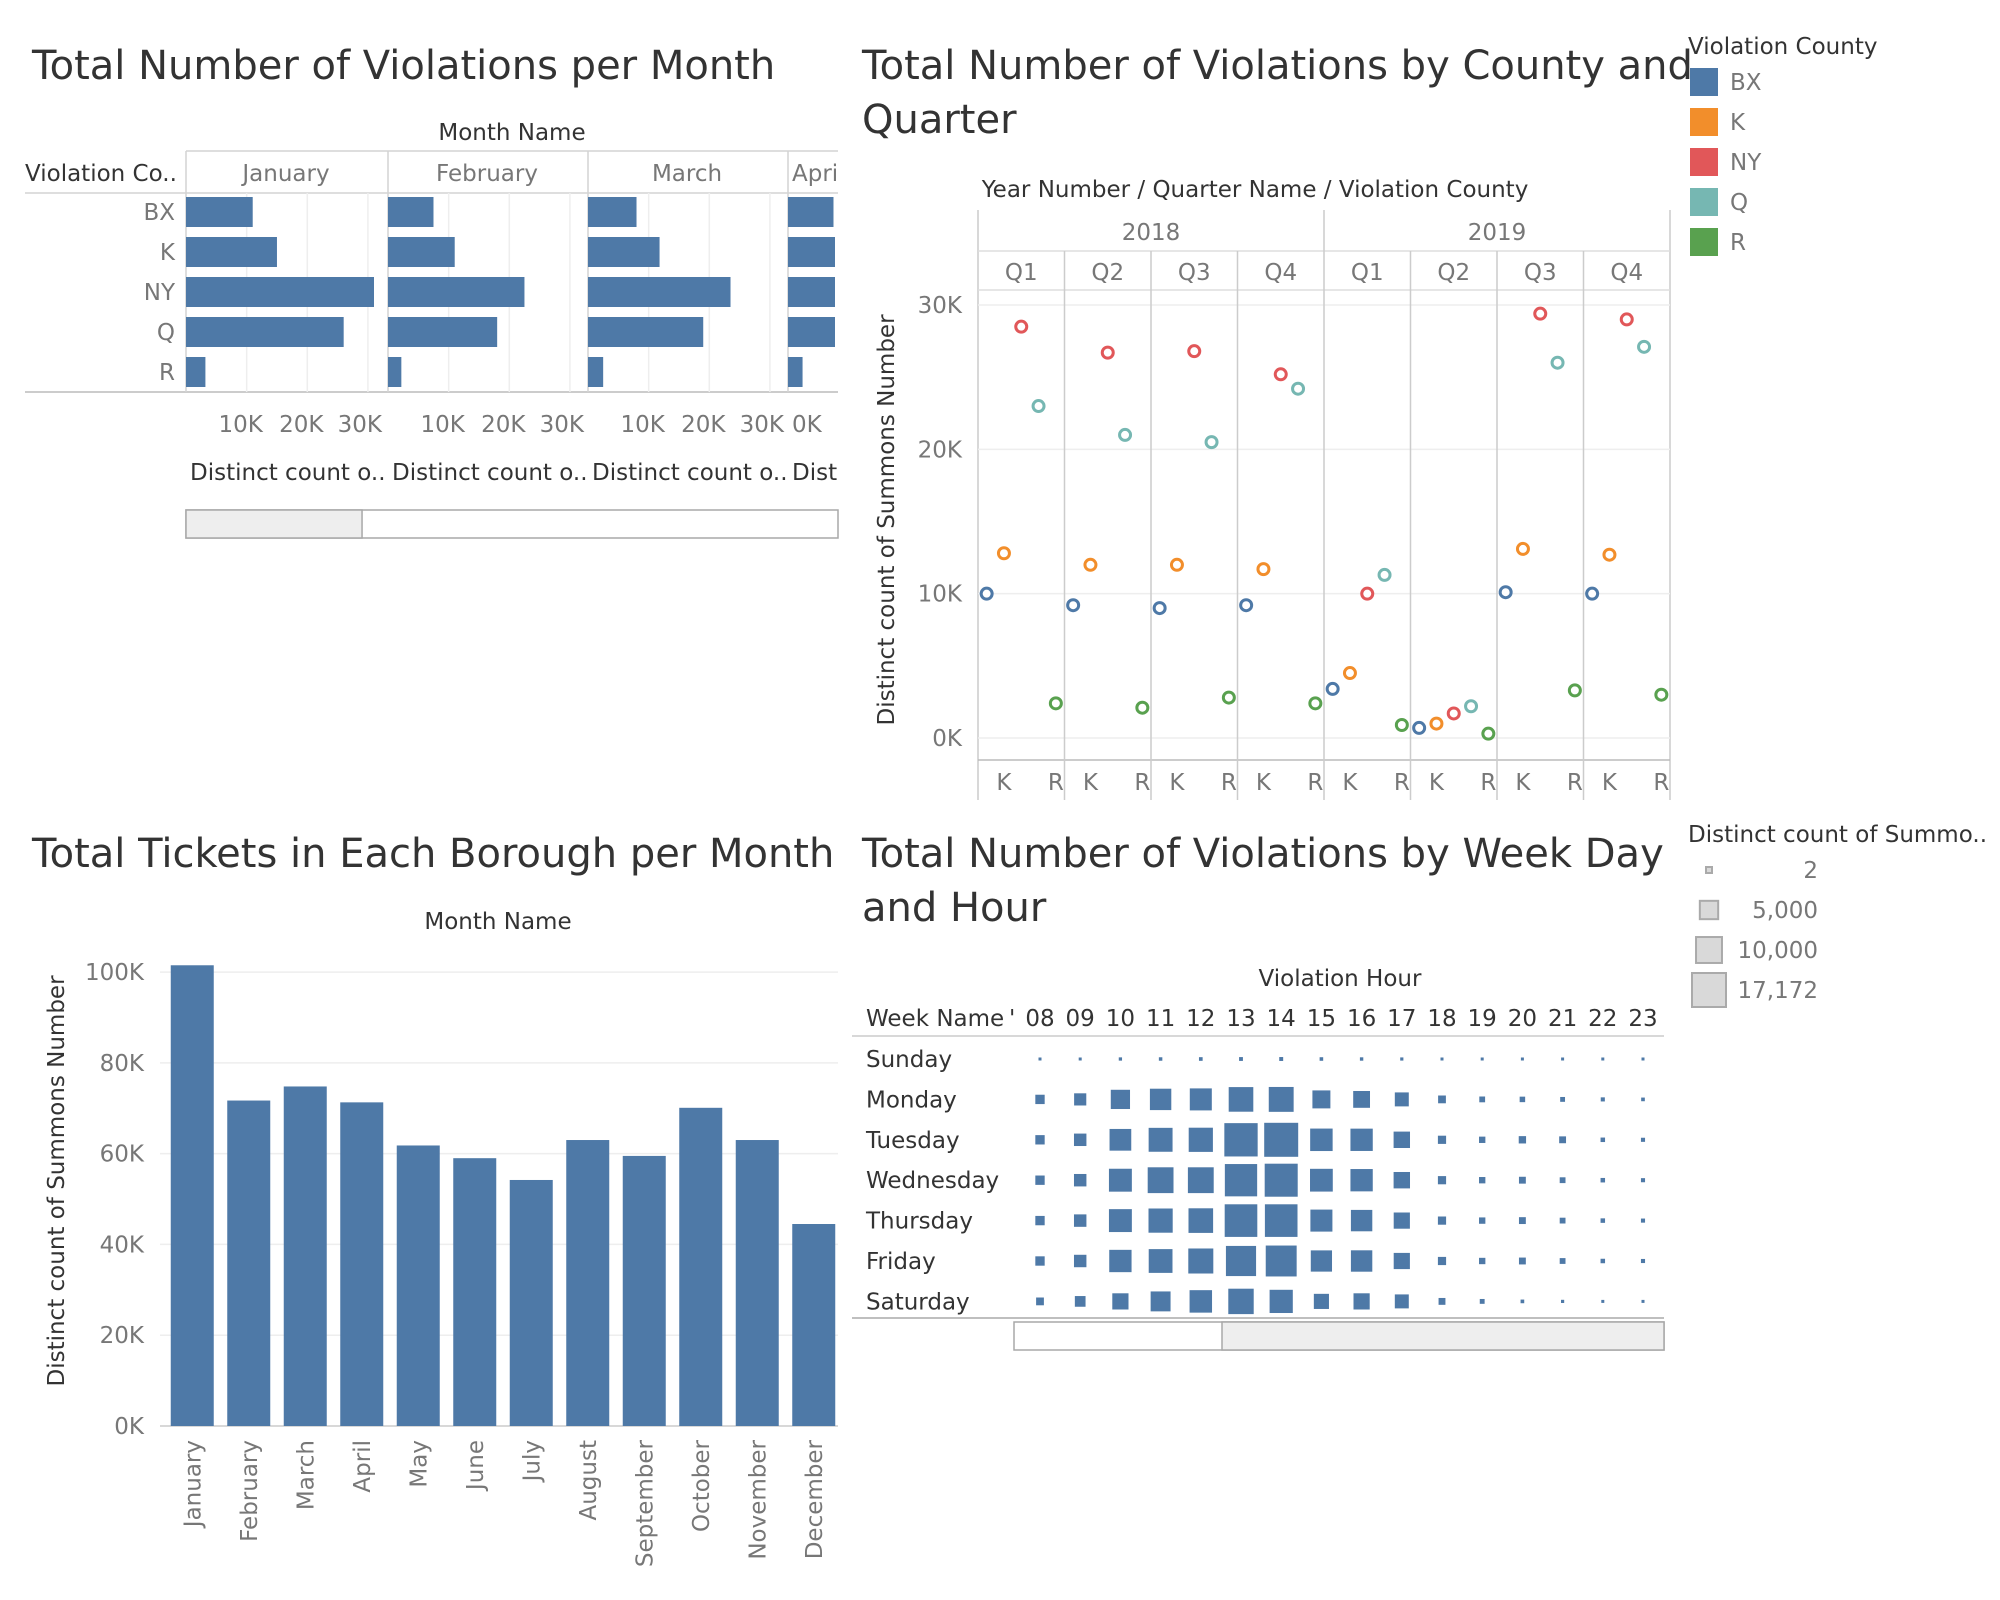 This screenshot has height=1600, width=2000. What do you see at coordinates (814, 473) in the screenshot?
I see `measure-label: Dist` at bounding box center [814, 473].